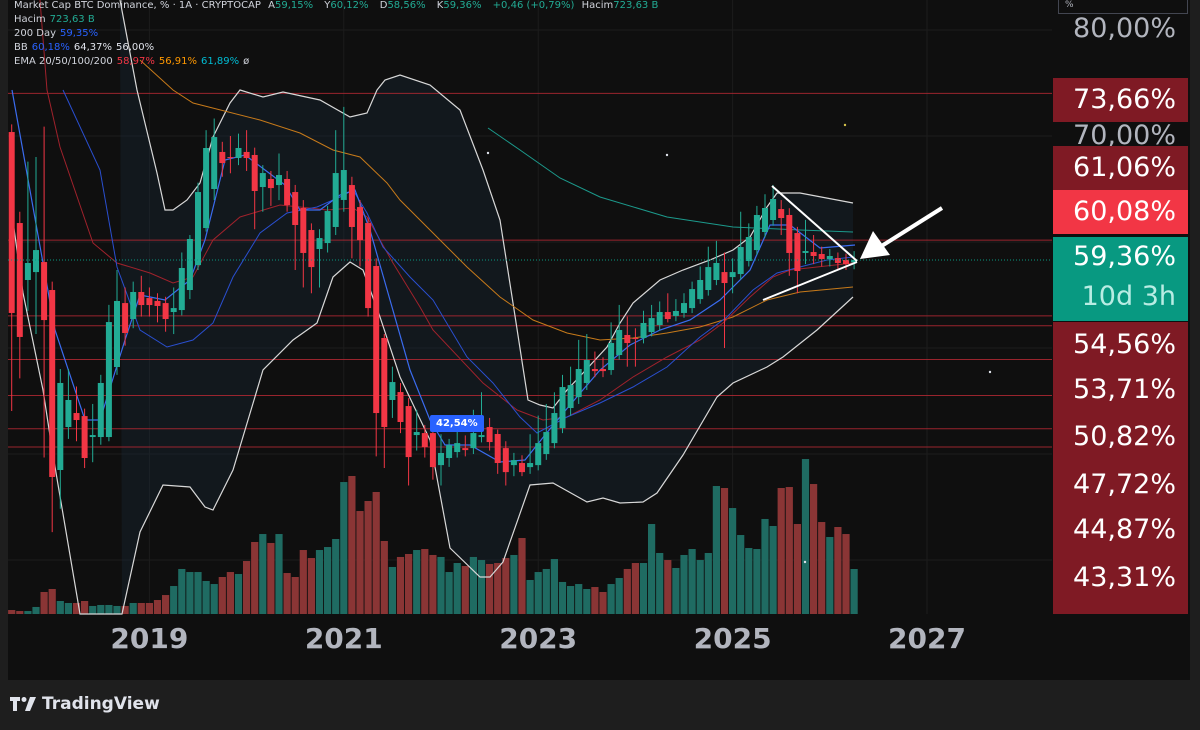 This screenshot has height=730, width=1200. Describe the element at coordinates (1124, 344) in the screenshot. I see `level-label: 54,56%` at that location.